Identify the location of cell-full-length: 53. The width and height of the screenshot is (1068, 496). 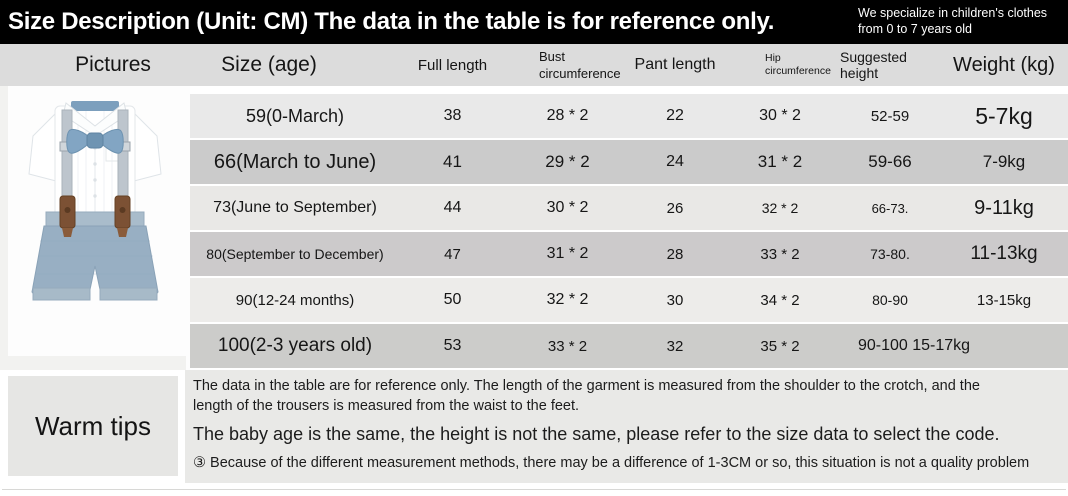
(452, 345).